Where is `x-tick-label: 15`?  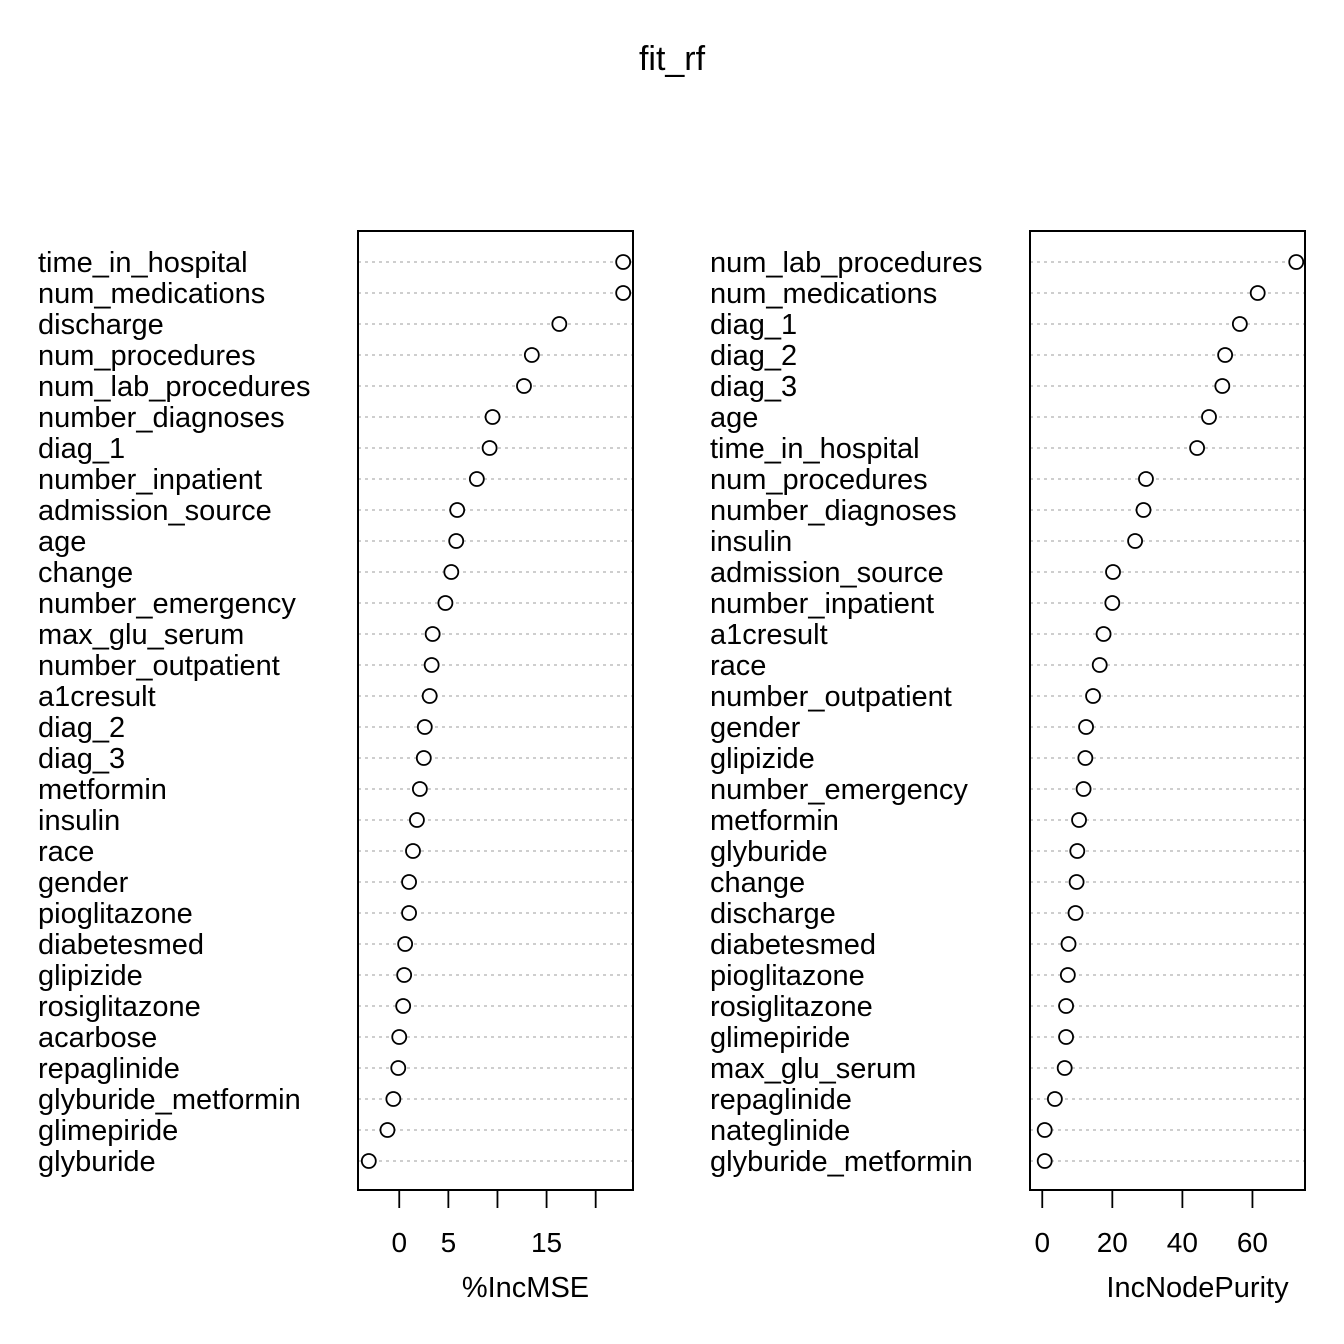 x-tick-label: 15 is located at coordinates (546, 1242).